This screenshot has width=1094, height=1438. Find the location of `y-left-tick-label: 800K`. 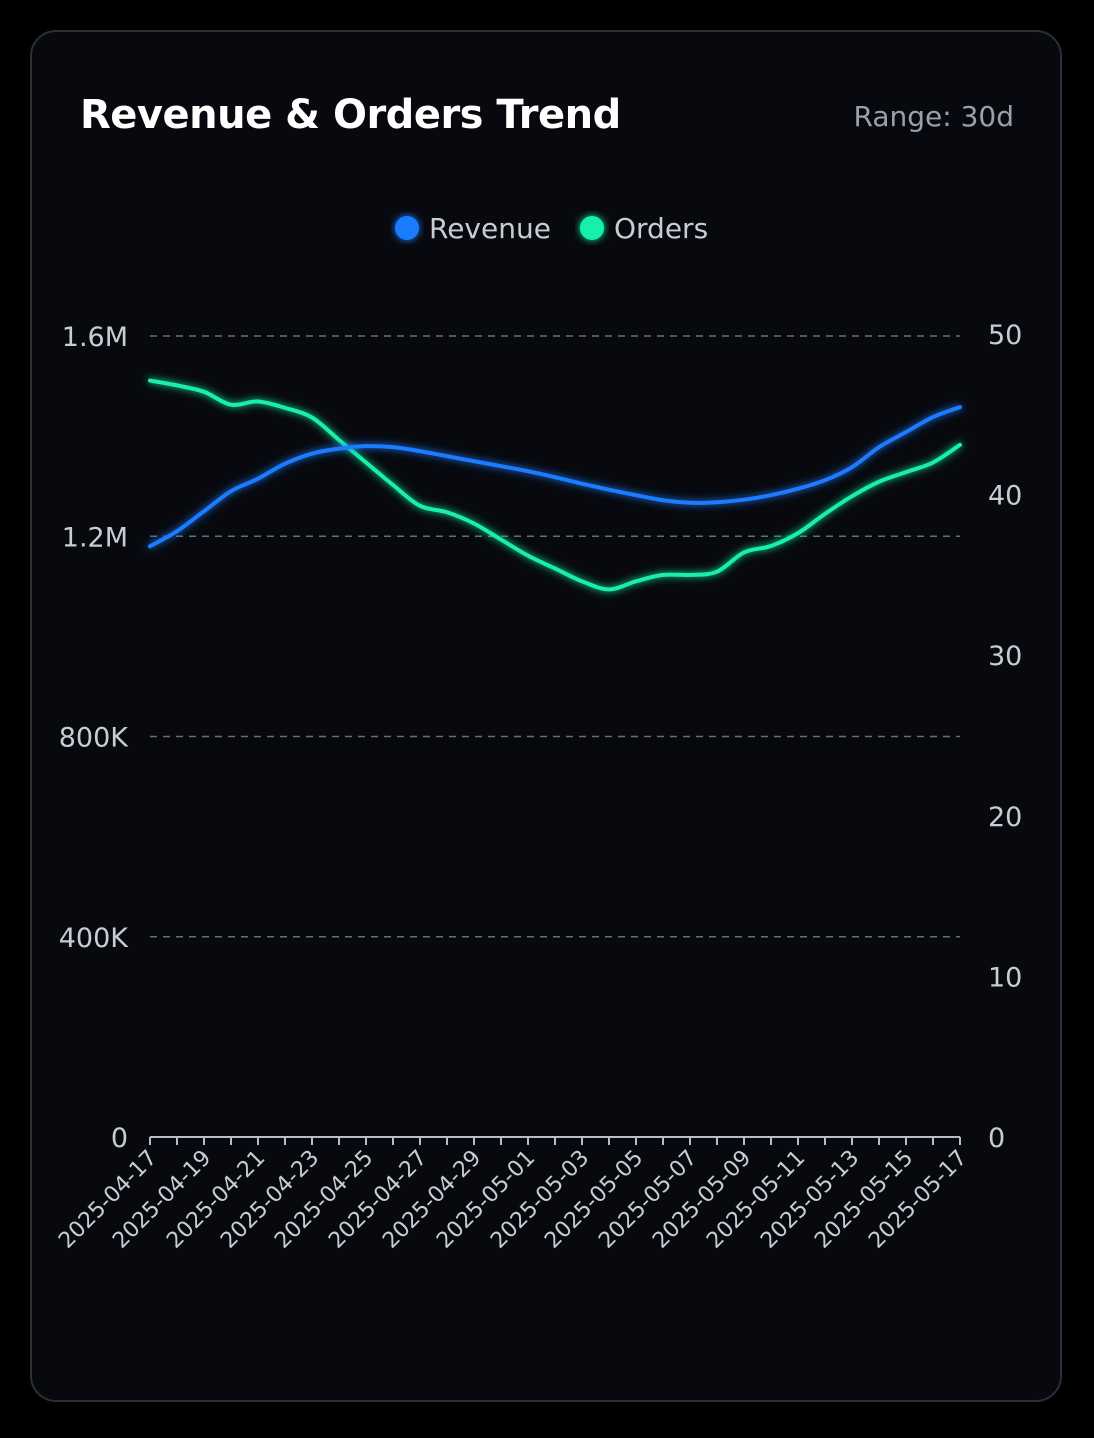

y-left-tick-label: 800K is located at coordinates (94, 738).